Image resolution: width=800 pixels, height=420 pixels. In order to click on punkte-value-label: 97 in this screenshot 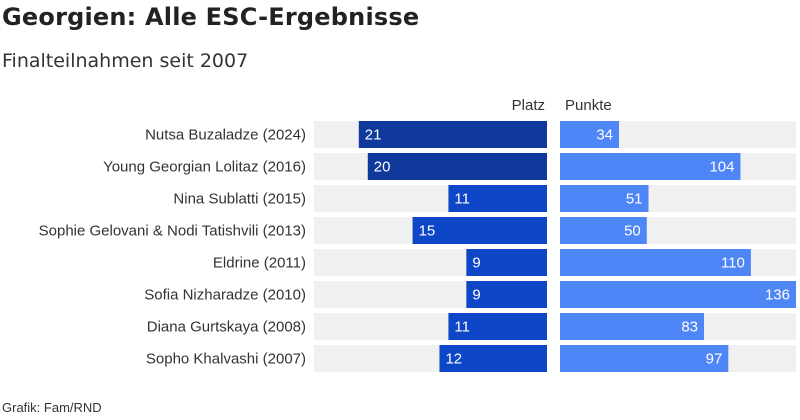, I will do `click(714, 359)`.